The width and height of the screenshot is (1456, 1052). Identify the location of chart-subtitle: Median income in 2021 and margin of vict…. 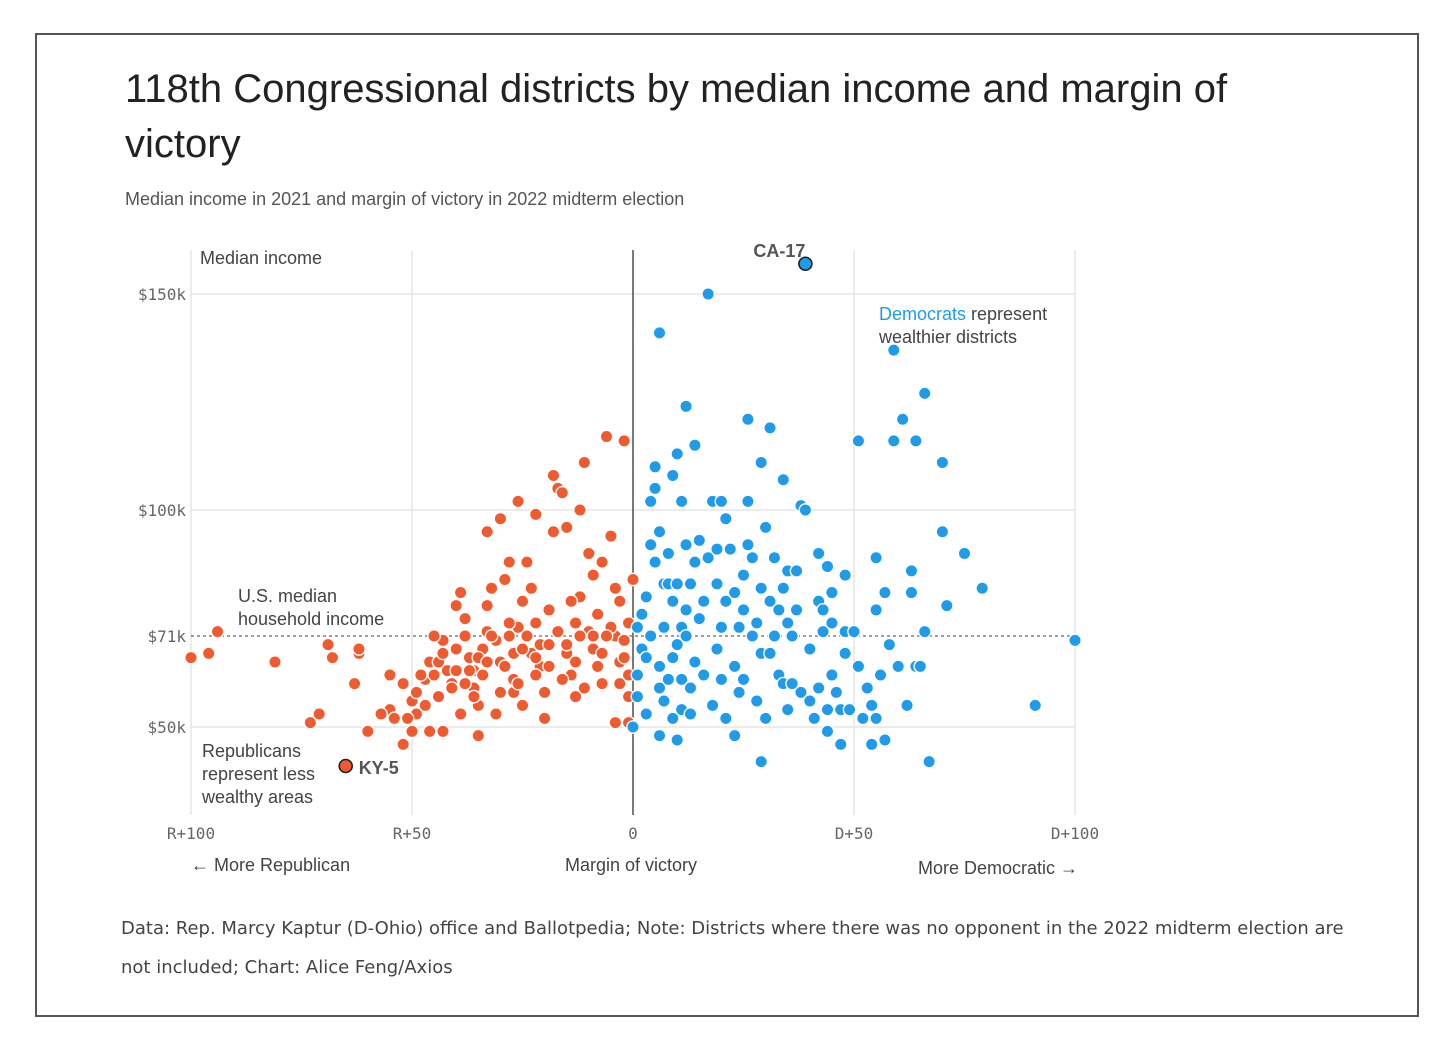
(405, 199).